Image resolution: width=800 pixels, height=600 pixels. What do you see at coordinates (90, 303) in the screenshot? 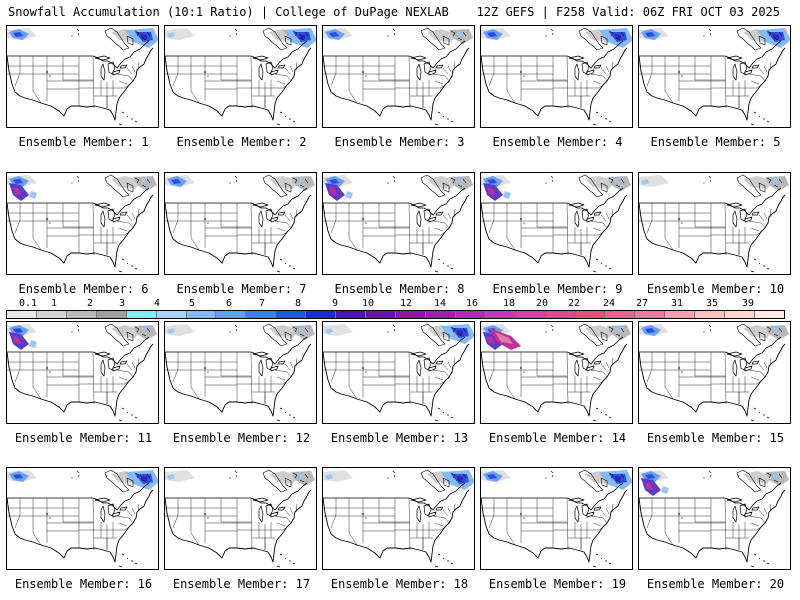
I see `colorbar-tick-label: 2` at bounding box center [90, 303].